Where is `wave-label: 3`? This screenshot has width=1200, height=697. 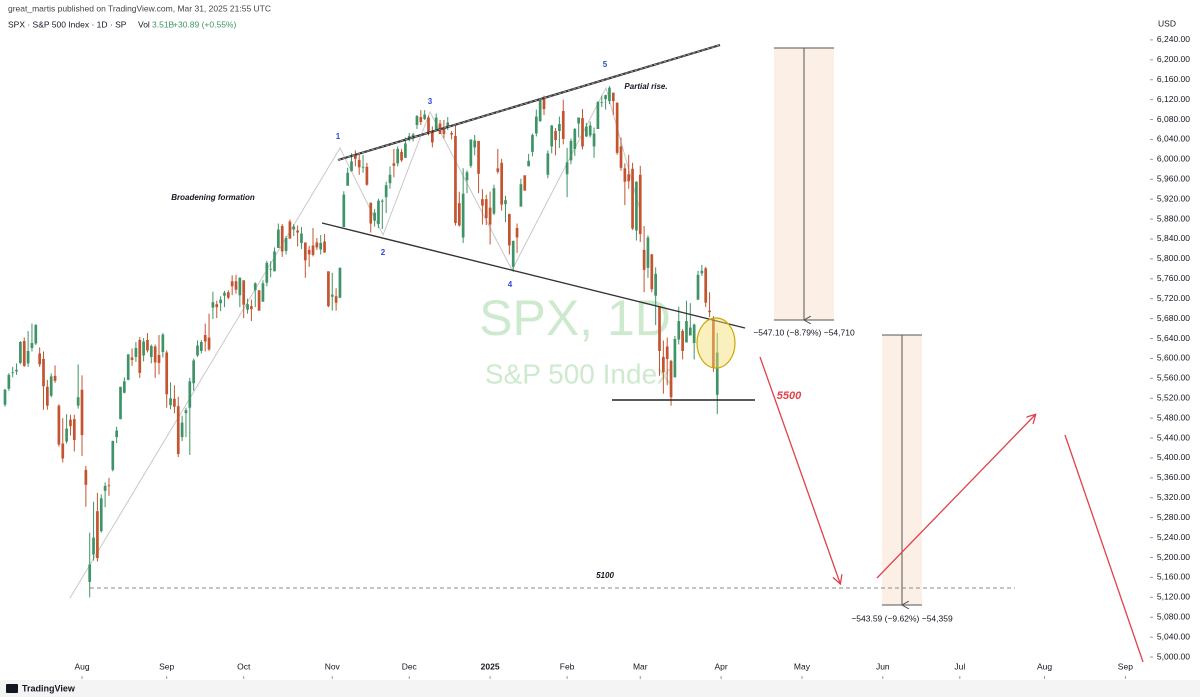 wave-label: 3 is located at coordinates (430, 101).